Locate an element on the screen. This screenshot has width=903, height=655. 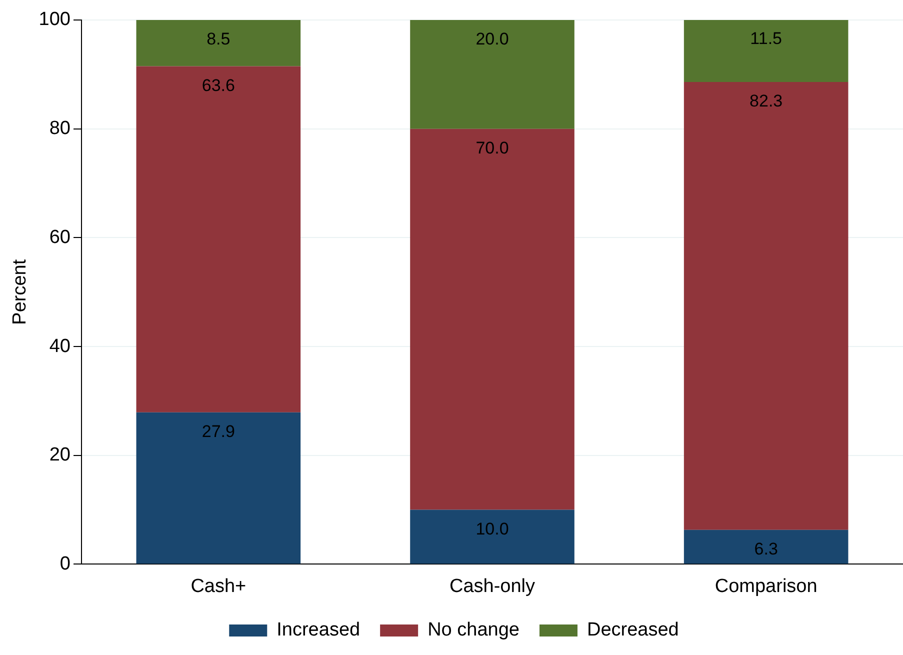
y-tick-label: 0 is located at coordinates (65, 563).